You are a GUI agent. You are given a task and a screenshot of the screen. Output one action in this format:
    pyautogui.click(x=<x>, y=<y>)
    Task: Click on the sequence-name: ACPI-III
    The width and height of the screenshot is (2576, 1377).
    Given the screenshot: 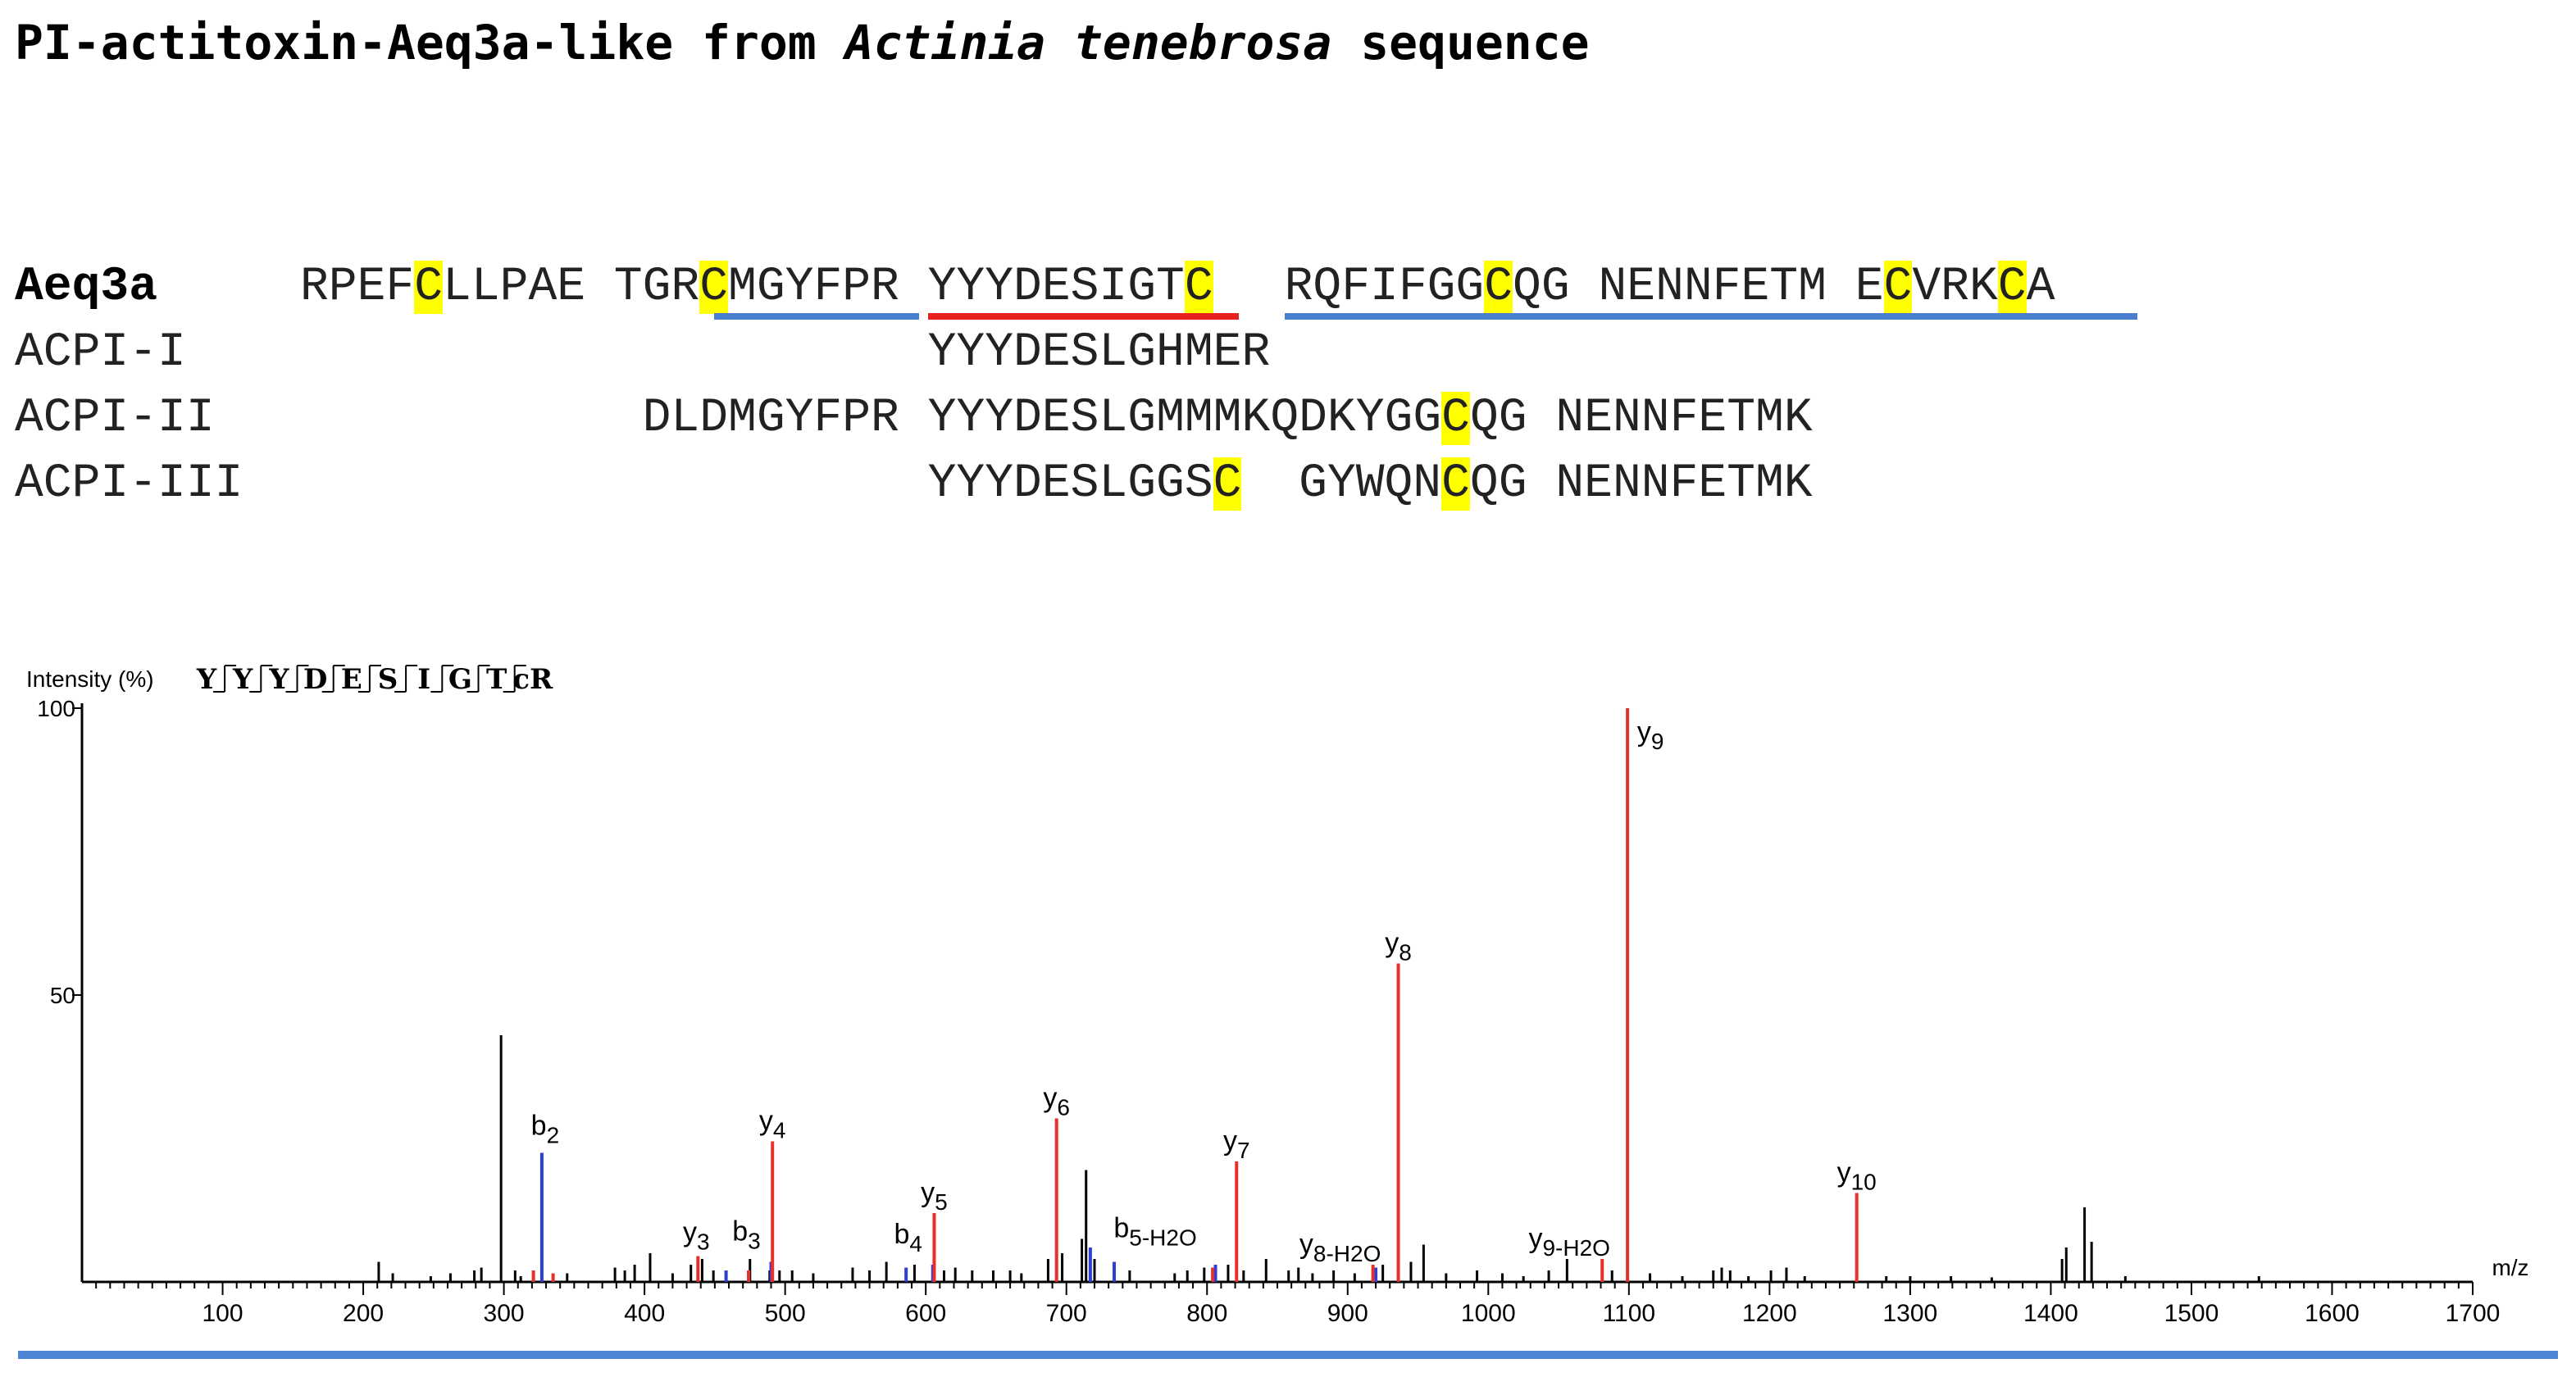 What is the action you would take?
    pyautogui.click(x=129, y=484)
    